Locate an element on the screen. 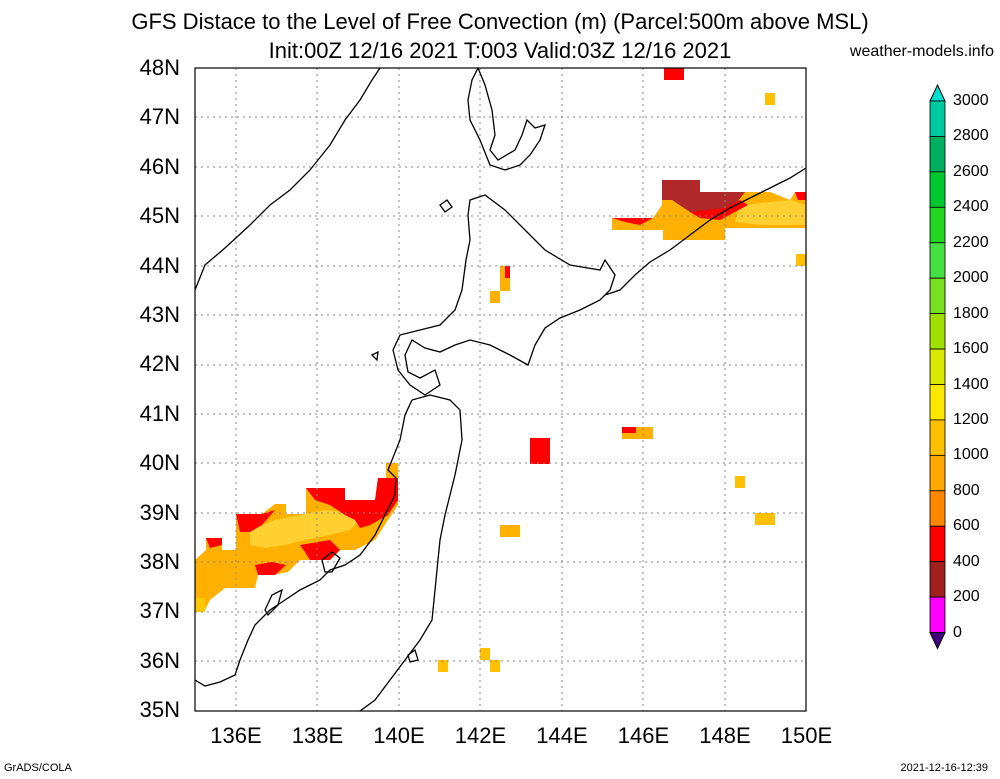 This screenshot has height=779, width=1000. coast-sakhalin is located at coordinates (507, 119).